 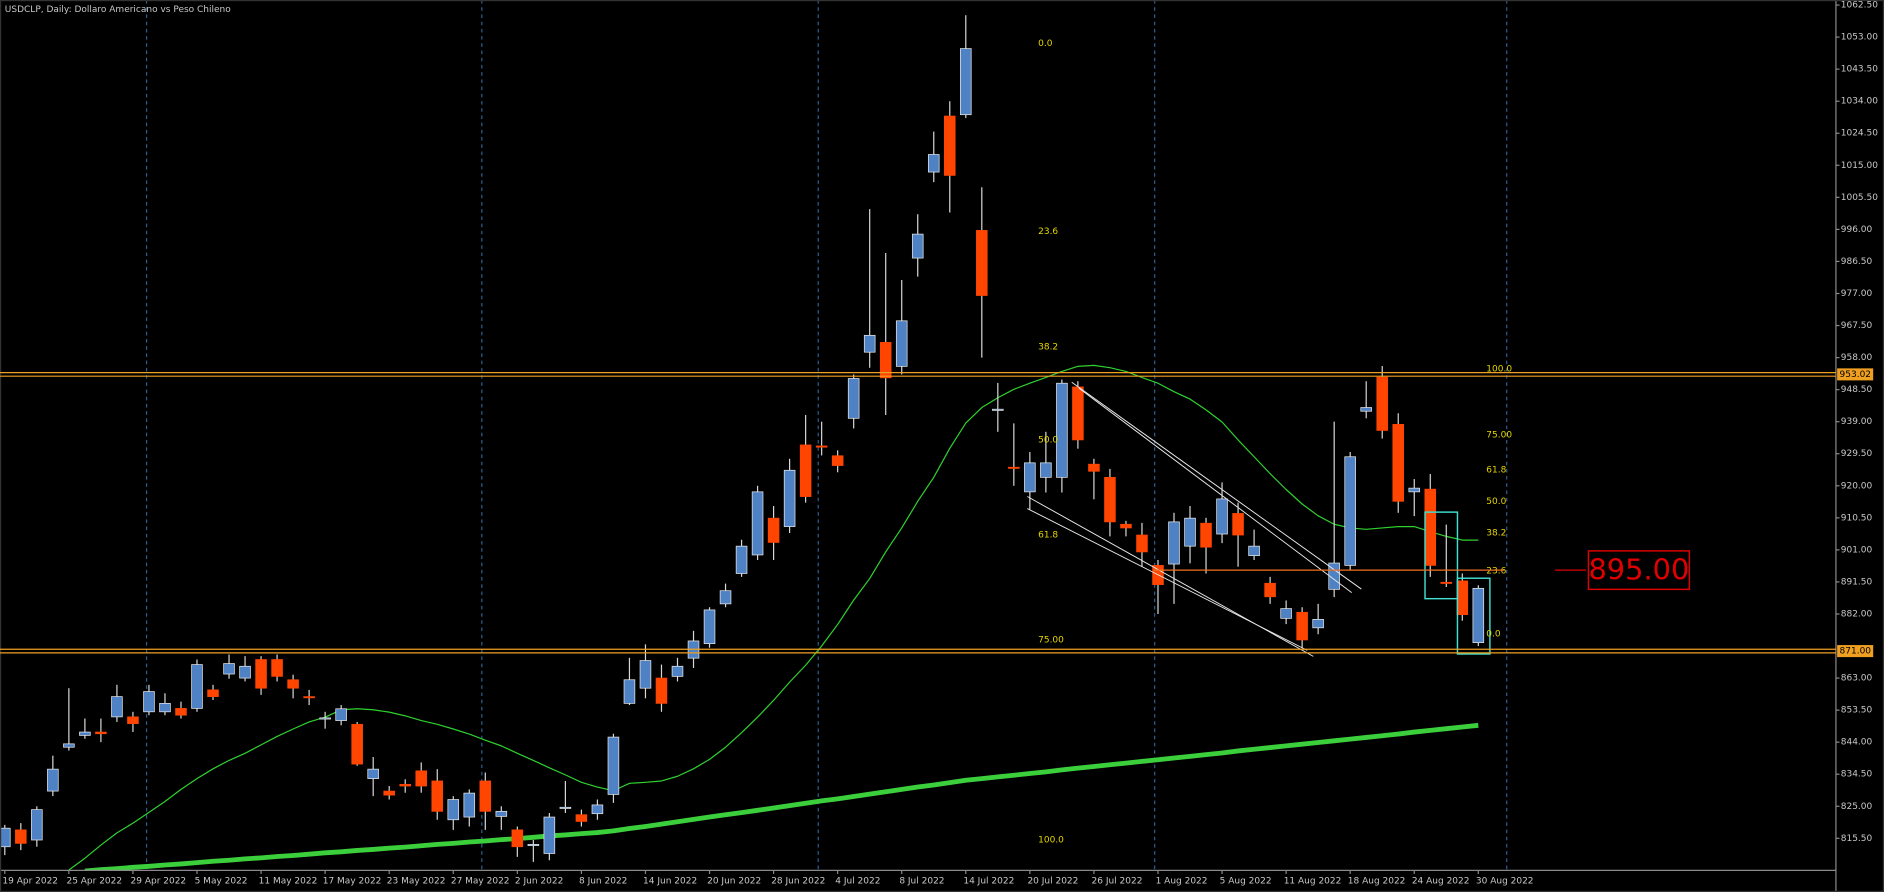 What do you see at coordinates (1051, 641) in the screenshot?
I see `fib-label: 75.00` at bounding box center [1051, 641].